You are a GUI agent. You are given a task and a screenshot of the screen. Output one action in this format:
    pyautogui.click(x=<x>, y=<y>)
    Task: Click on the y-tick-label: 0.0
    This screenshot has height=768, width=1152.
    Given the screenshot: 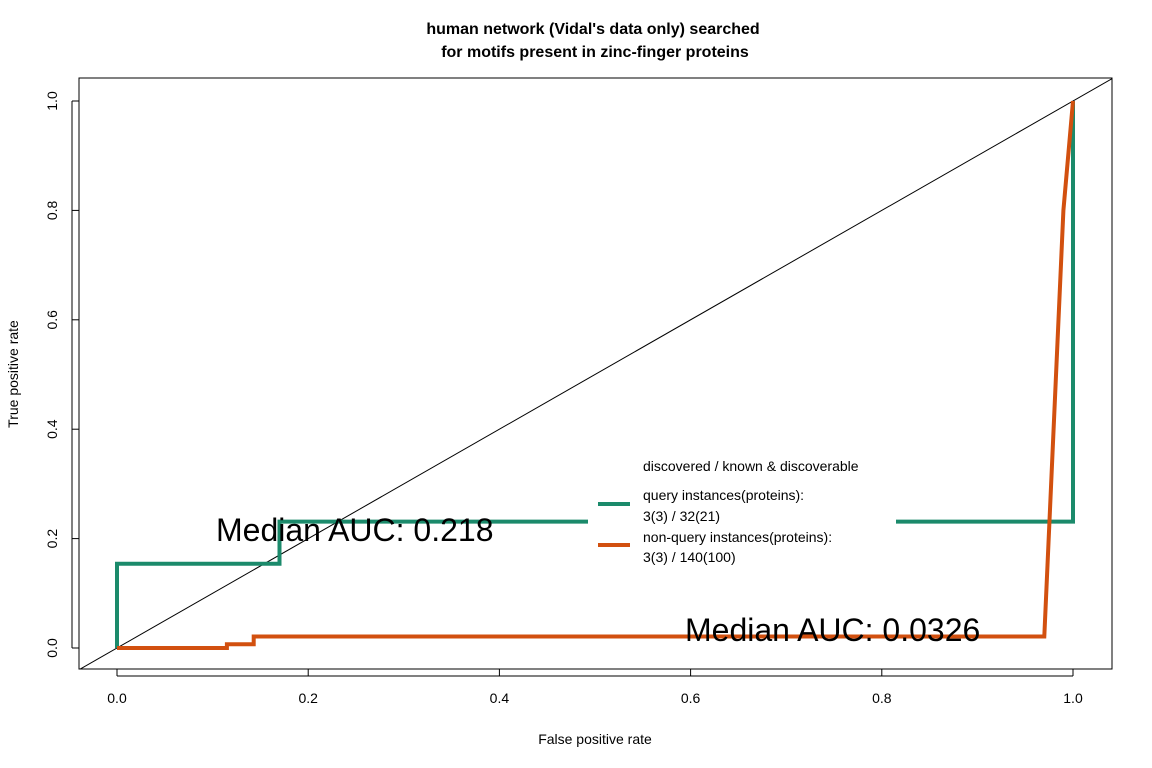 What is the action you would take?
    pyautogui.click(x=52, y=648)
    